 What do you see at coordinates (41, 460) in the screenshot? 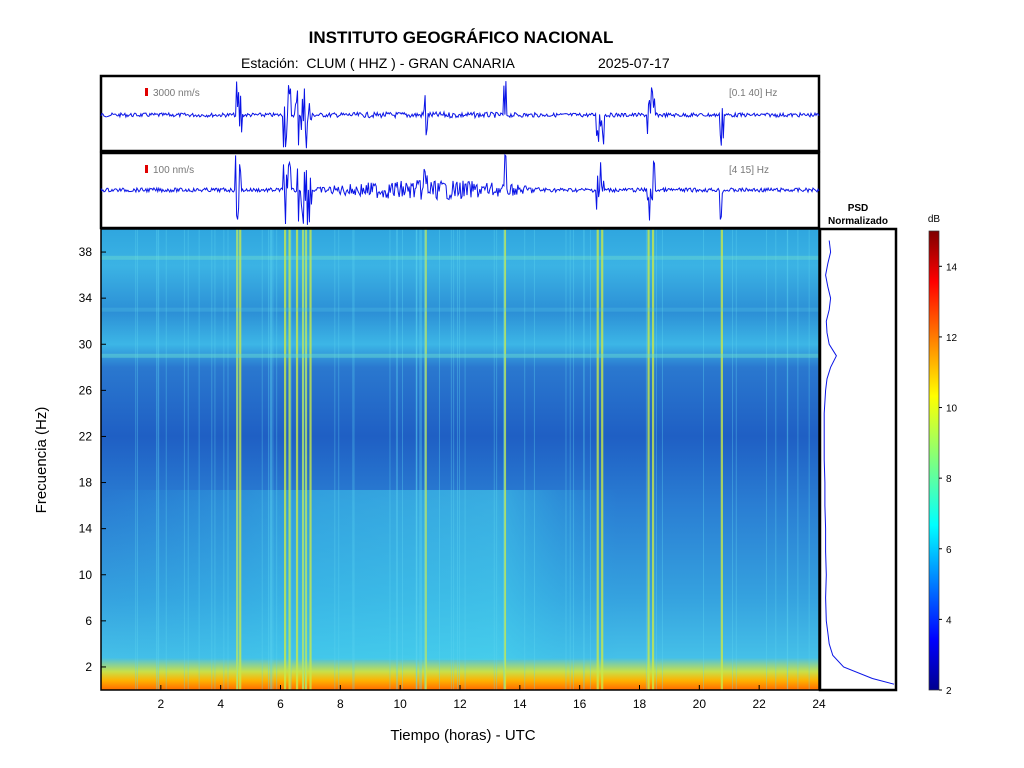
I see `y-axis-label: Frecuencia (Hz)` at bounding box center [41, 460].